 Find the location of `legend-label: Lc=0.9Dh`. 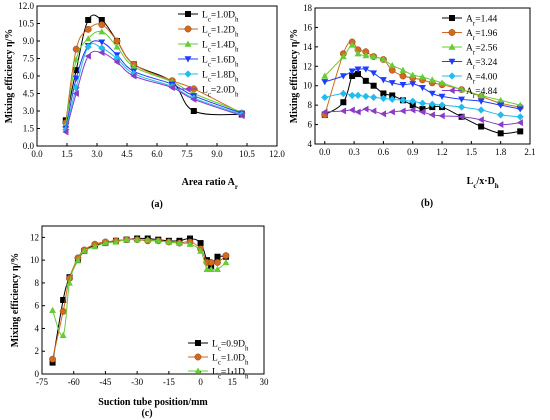

legend-label: Lc=0.9Dh is located at coordinates (230, 346).